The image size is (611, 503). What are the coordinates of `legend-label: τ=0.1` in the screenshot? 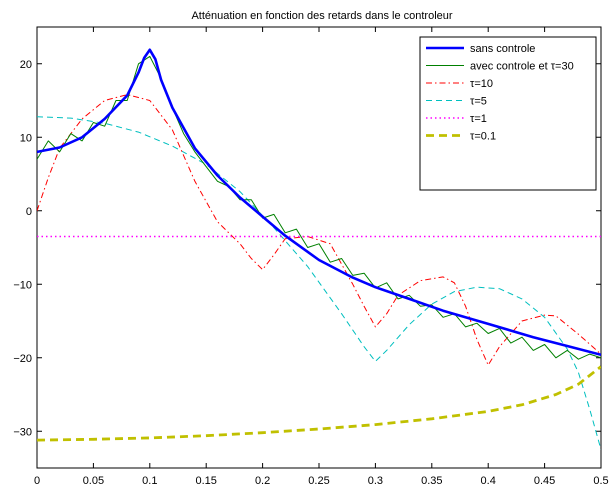 It's located at (483, 137).